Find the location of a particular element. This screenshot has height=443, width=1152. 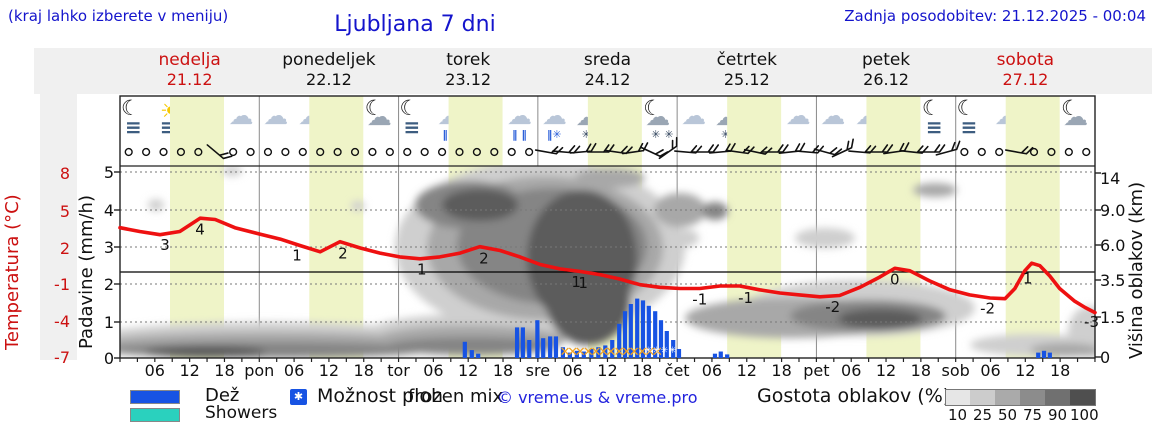

snow-marker: ✳ is located at coordinates (648, 351).